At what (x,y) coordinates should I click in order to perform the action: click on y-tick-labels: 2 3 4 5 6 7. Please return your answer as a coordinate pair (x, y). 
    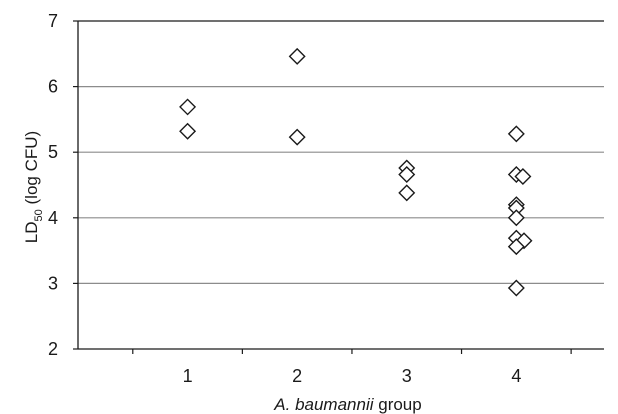
    Looking at the image, I should click on (63, 185).